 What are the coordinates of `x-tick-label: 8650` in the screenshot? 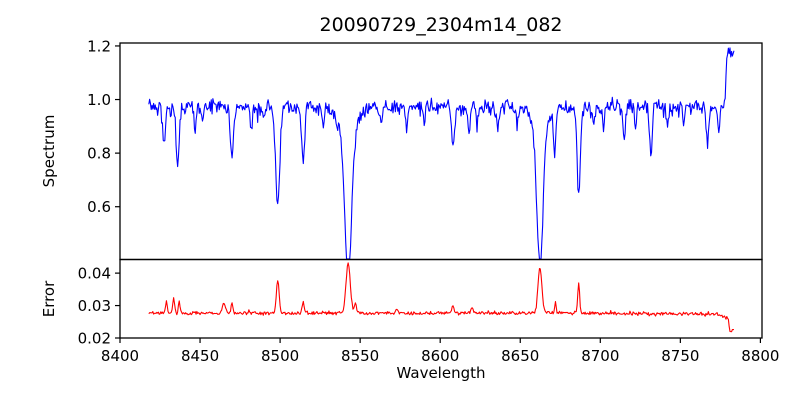 It's located at (520, 356).